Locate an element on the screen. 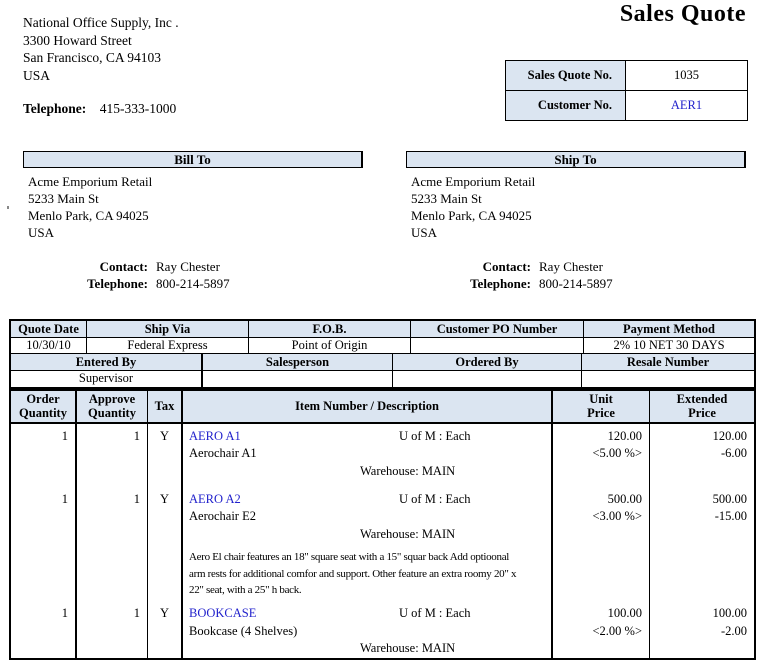 Image resolution: width=768 pixels, height=662 pixels. item-description-header: Item Number / Description is located at coordinates (368, 406).